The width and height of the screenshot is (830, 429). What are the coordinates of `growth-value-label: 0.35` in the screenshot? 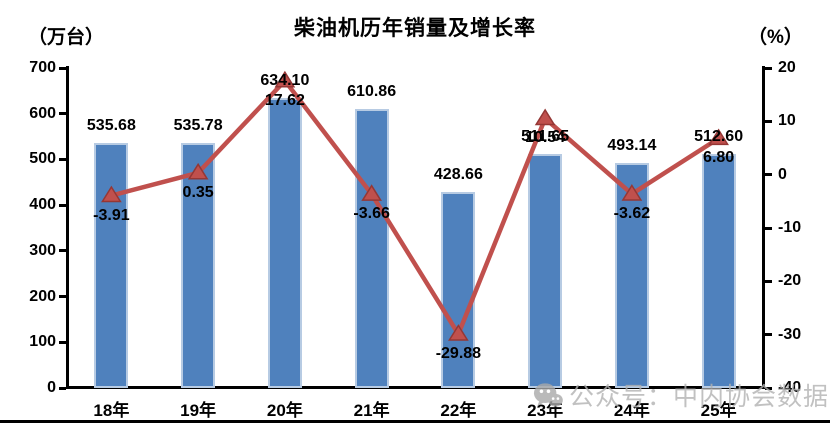 It's located at (198, 192).